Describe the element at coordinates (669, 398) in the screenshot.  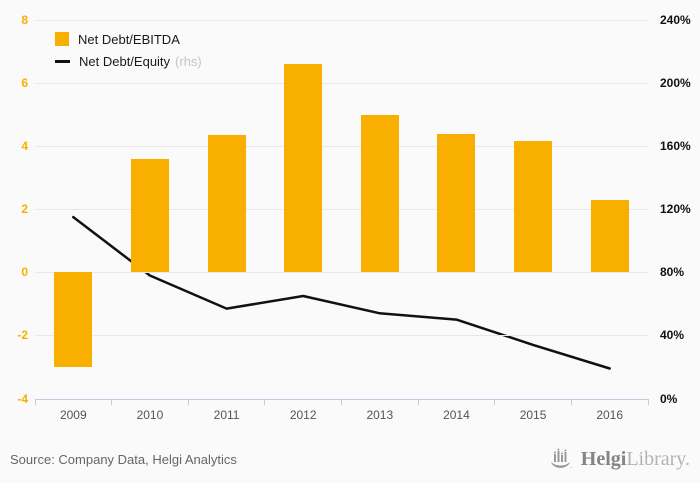
I see `right-axis-tick-label: 0%` at that location.